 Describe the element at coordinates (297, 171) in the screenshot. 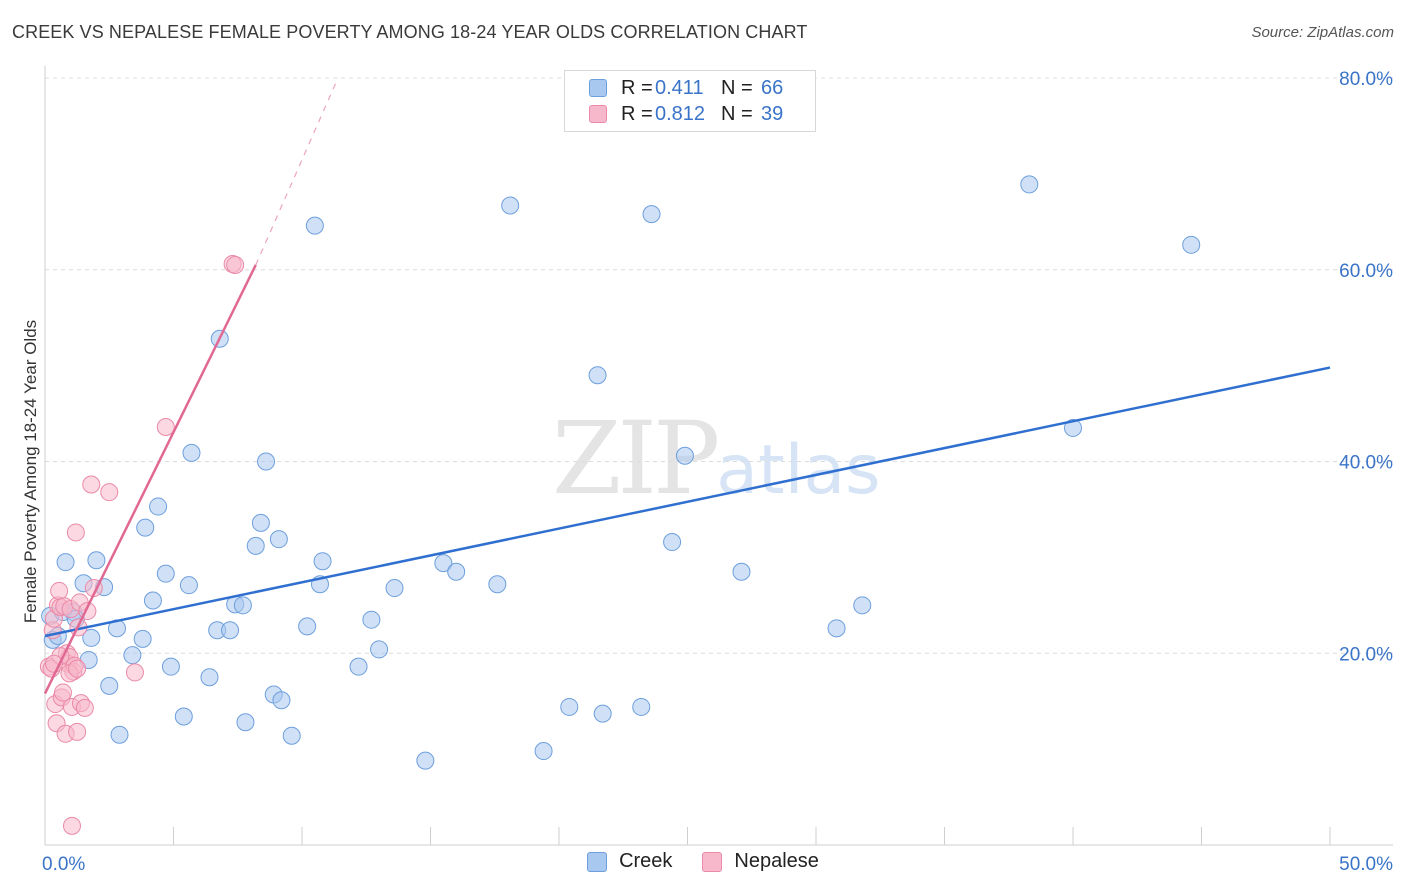

I see `nepalese-trend-extension` at that location.